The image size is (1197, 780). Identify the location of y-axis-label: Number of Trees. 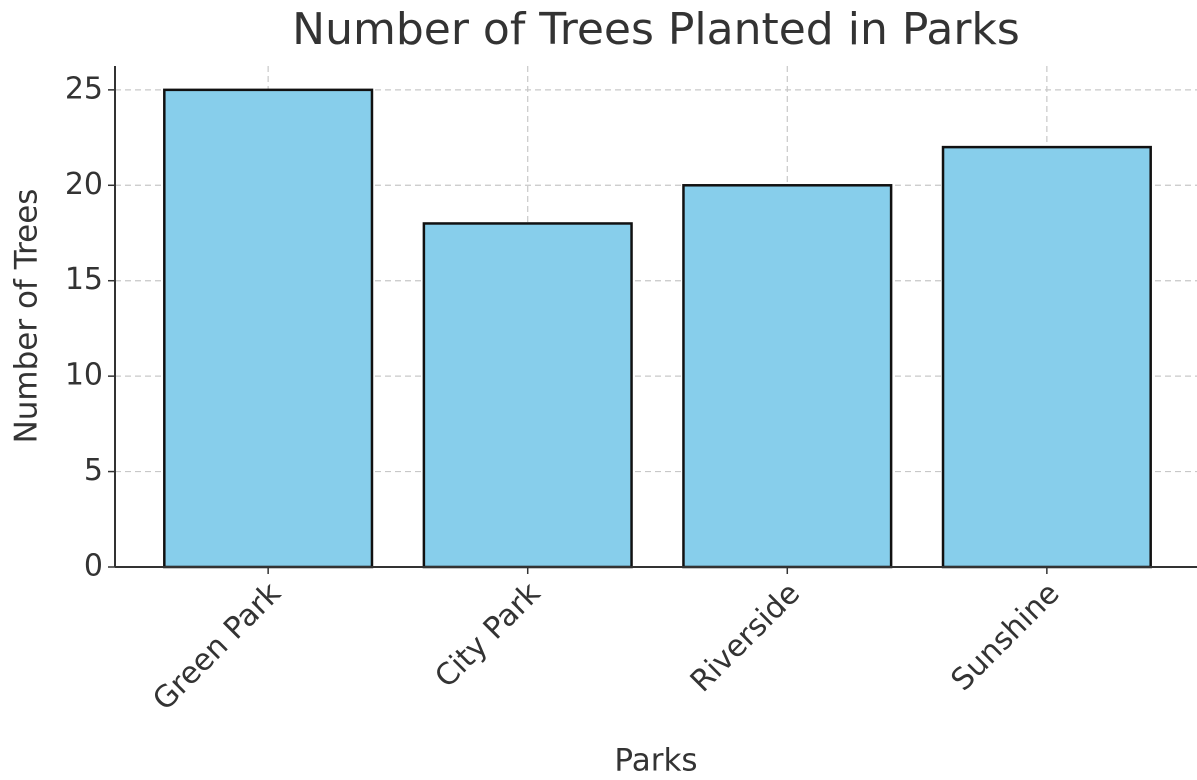
(27, 316).